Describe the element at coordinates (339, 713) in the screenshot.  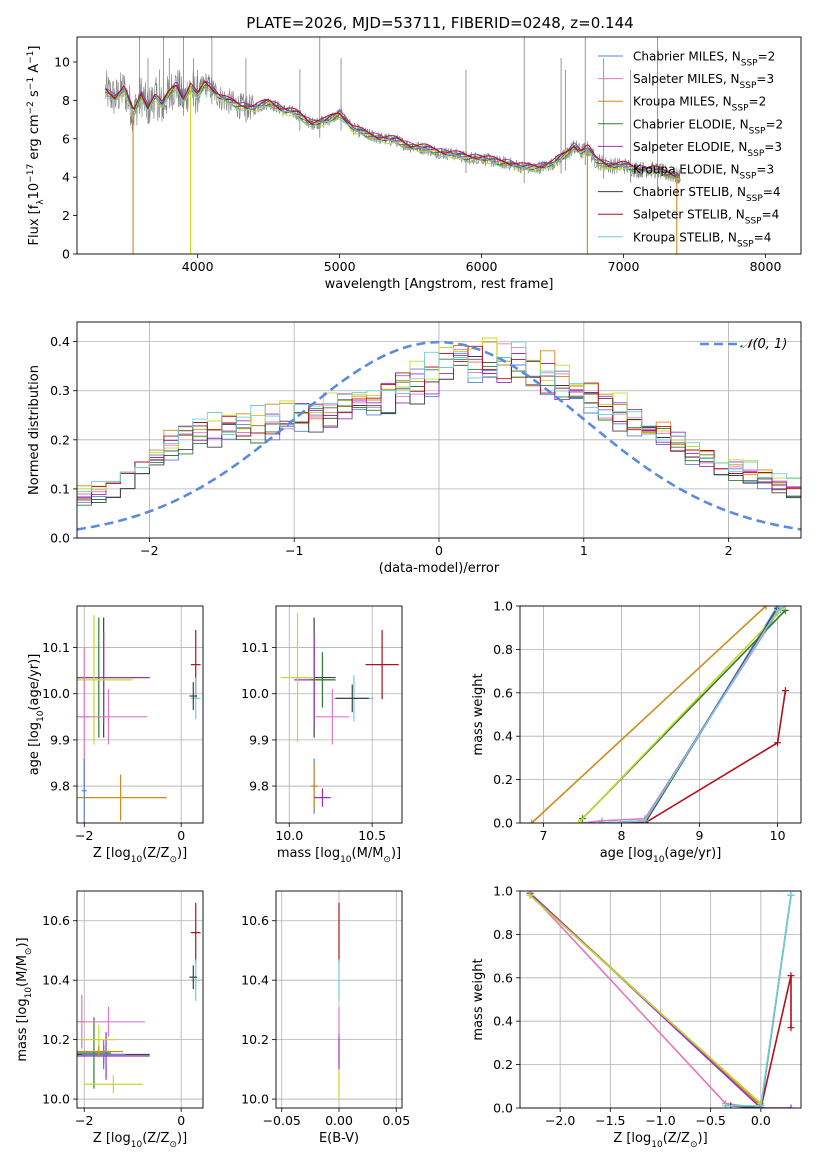
I see `age_vs_mass-marks` at that location.